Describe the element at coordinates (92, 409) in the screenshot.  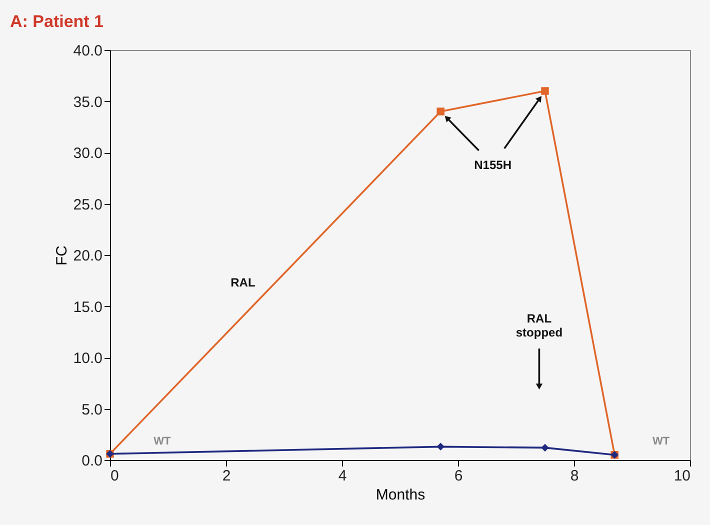
I see `y-tick-label: 5.0` at that location.